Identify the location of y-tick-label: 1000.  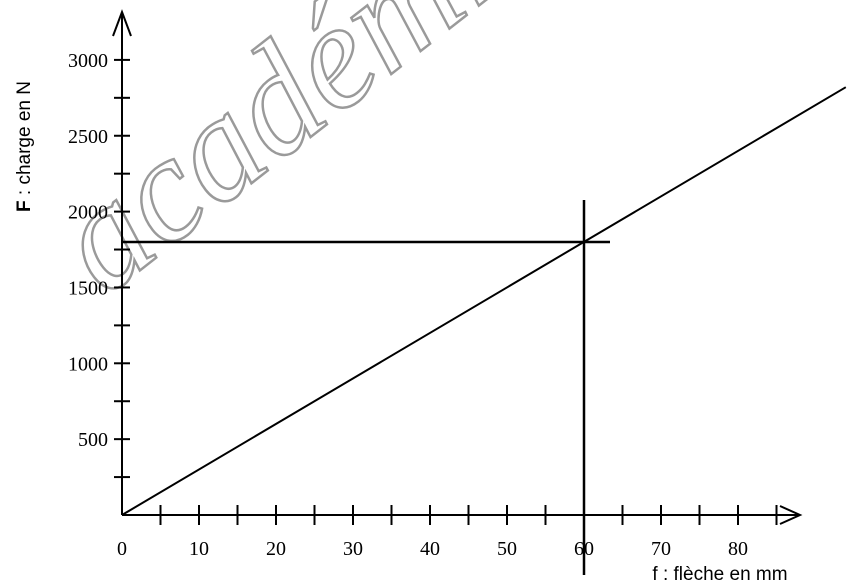
(88, 364).